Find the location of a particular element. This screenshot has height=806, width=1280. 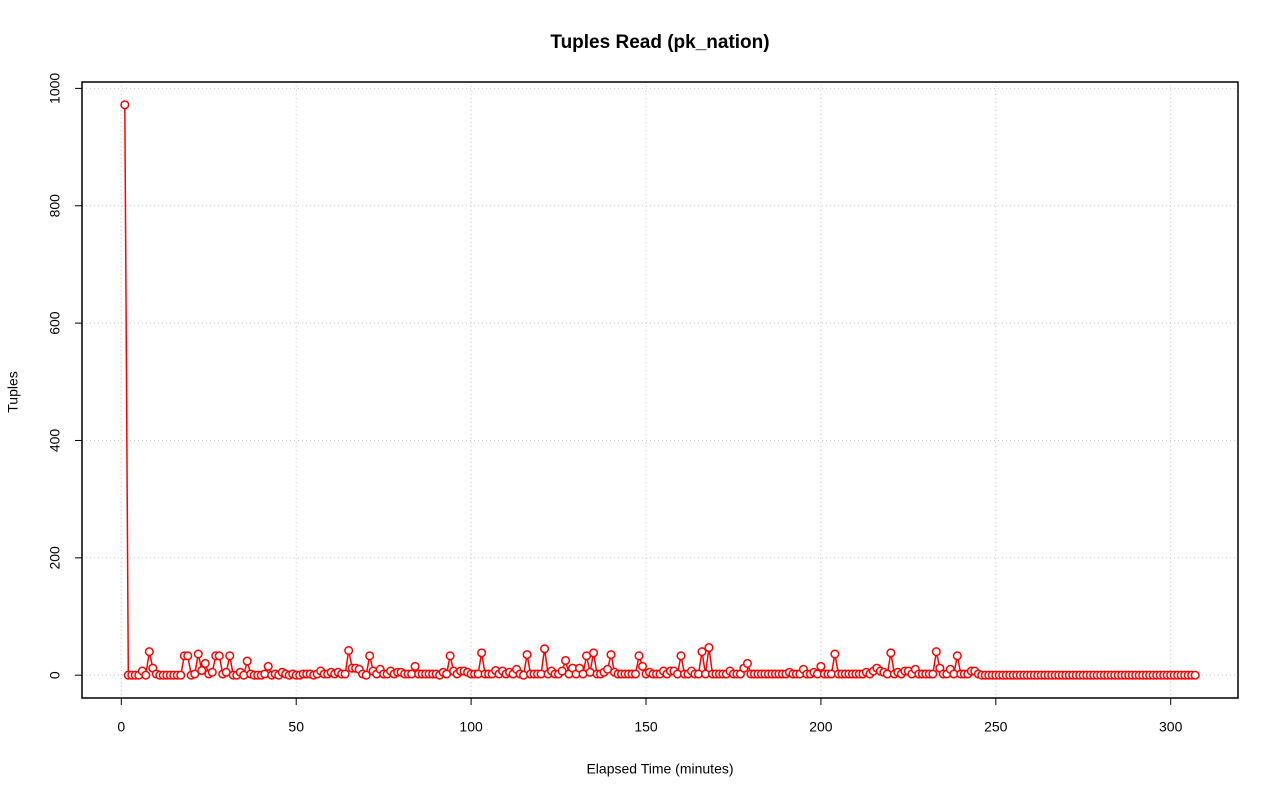

y-axis-label: Tuples is located at coordinates (13, 392).